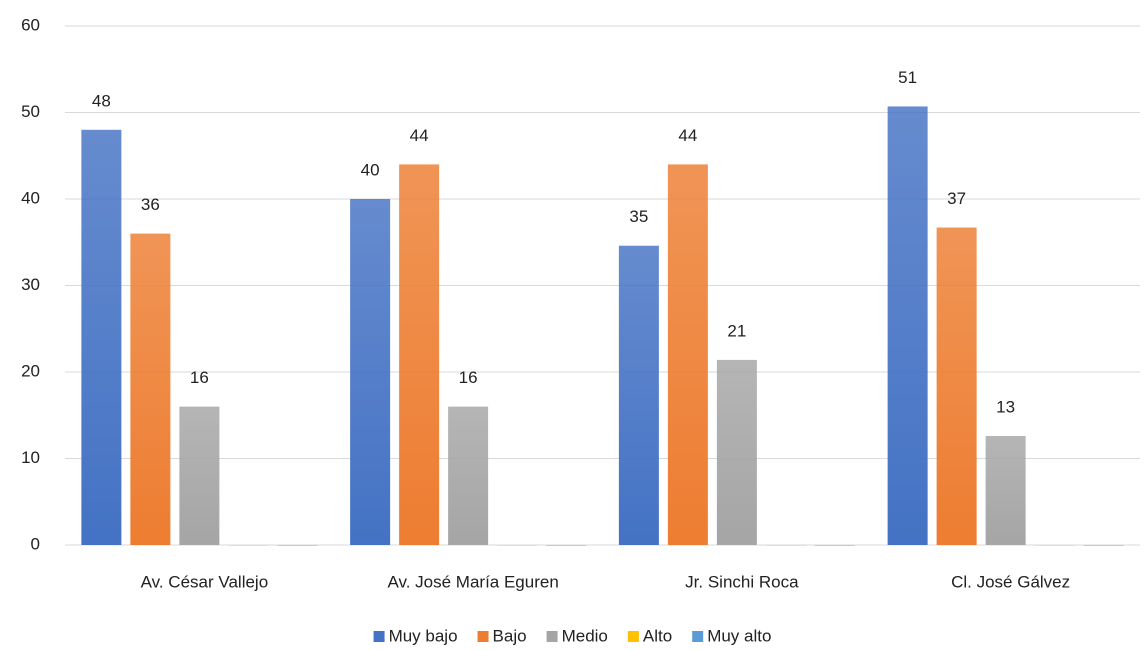 This screenshot has height=650, width=1145. What do you see at coordinates (657, 635) in the screenshot?
I see `legend-label: Alto` at bounding box center [657, 635].